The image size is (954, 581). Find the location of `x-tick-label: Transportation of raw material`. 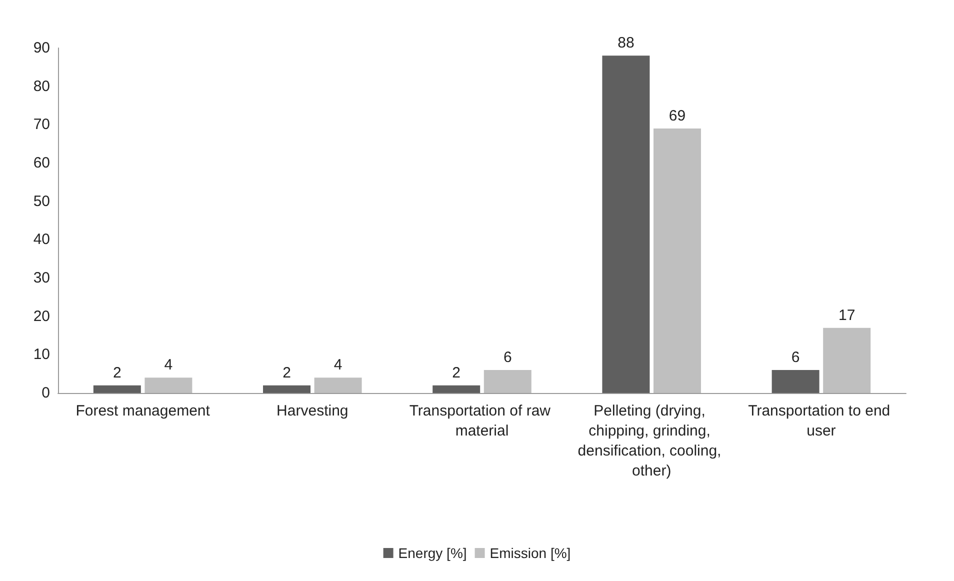

x-tick-label: Transportation of raw material is located at coordinates (482, 421).